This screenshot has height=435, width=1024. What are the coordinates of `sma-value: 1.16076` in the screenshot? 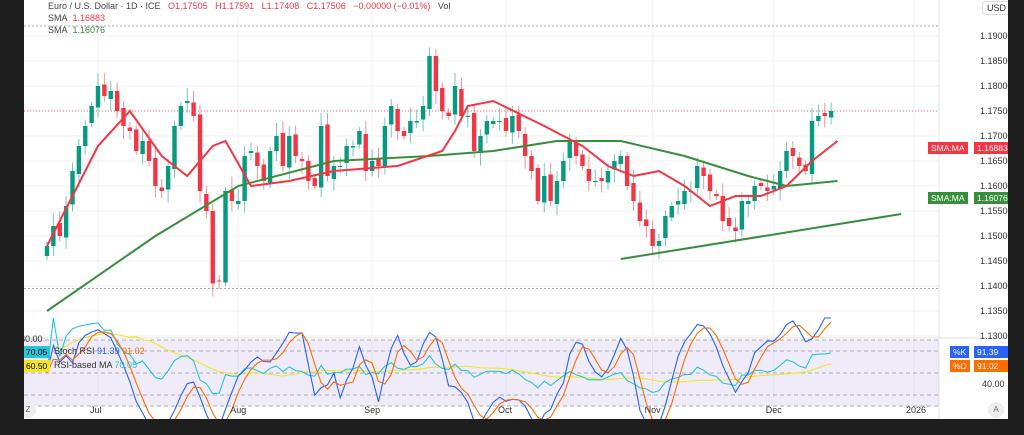 It's located at (89, 30).